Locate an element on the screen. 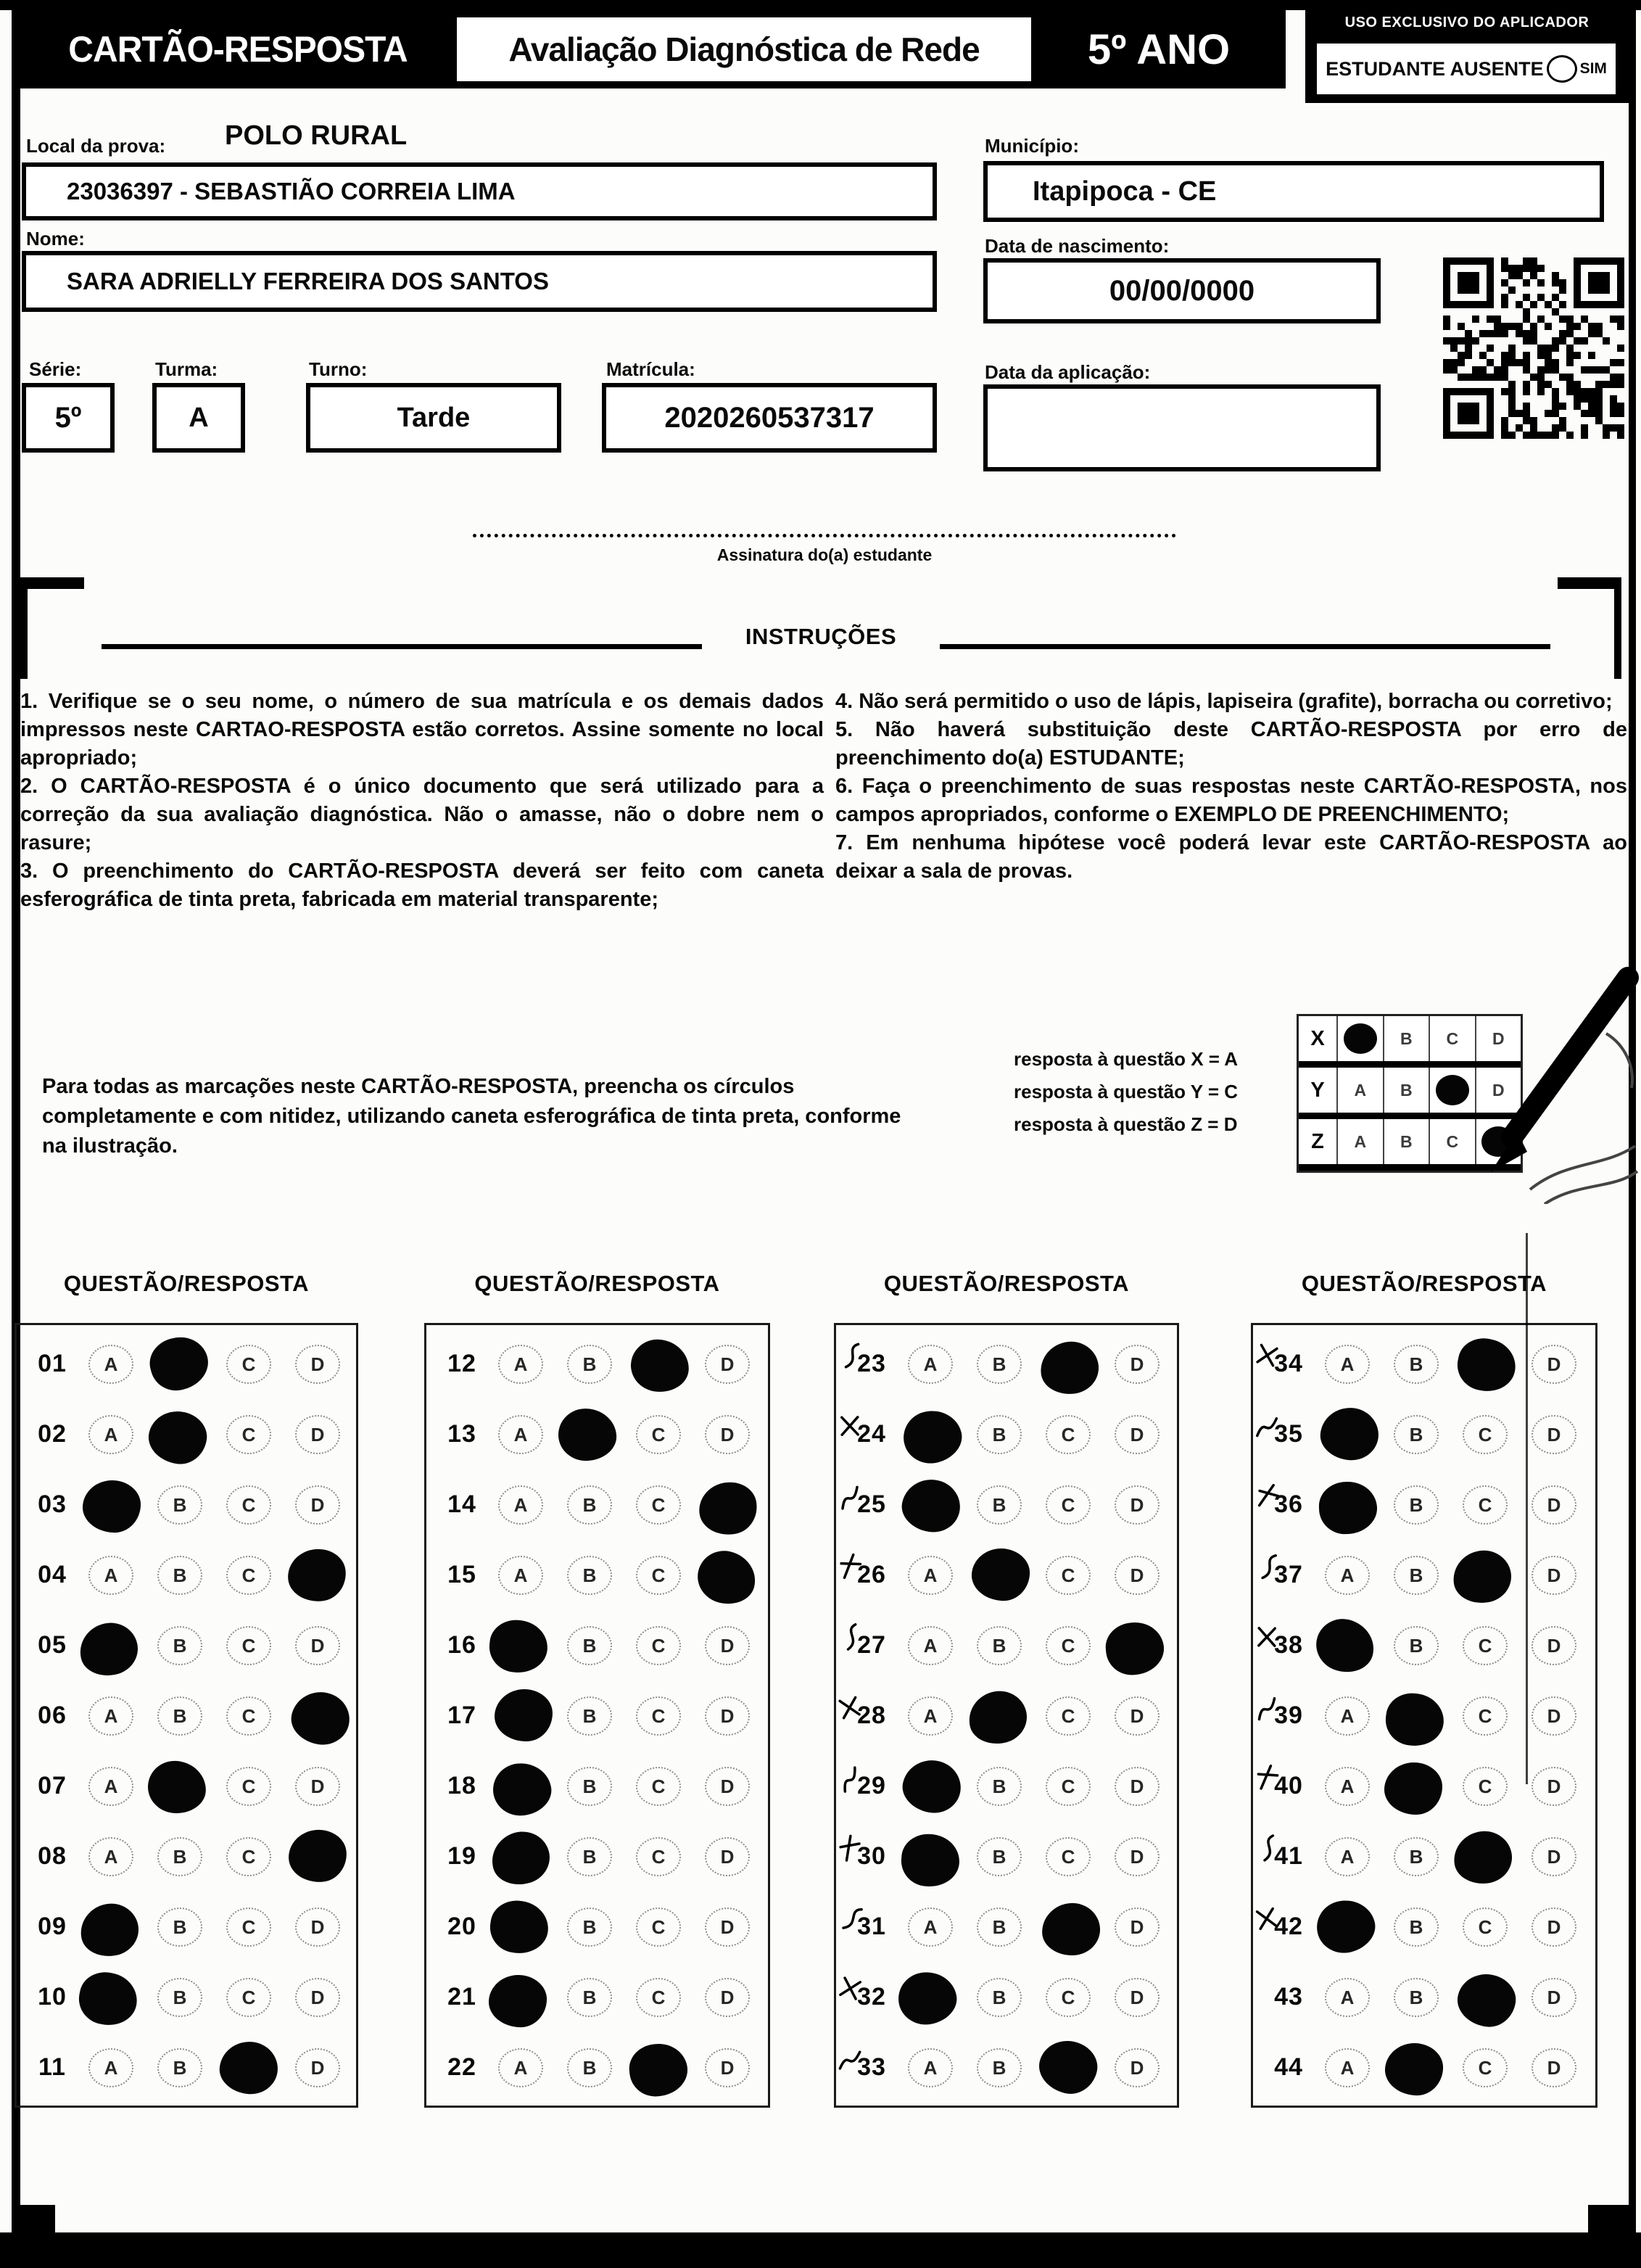 The image size is (1641, 2268). bubble-03-C: C is located at coordinates (249, 1505).